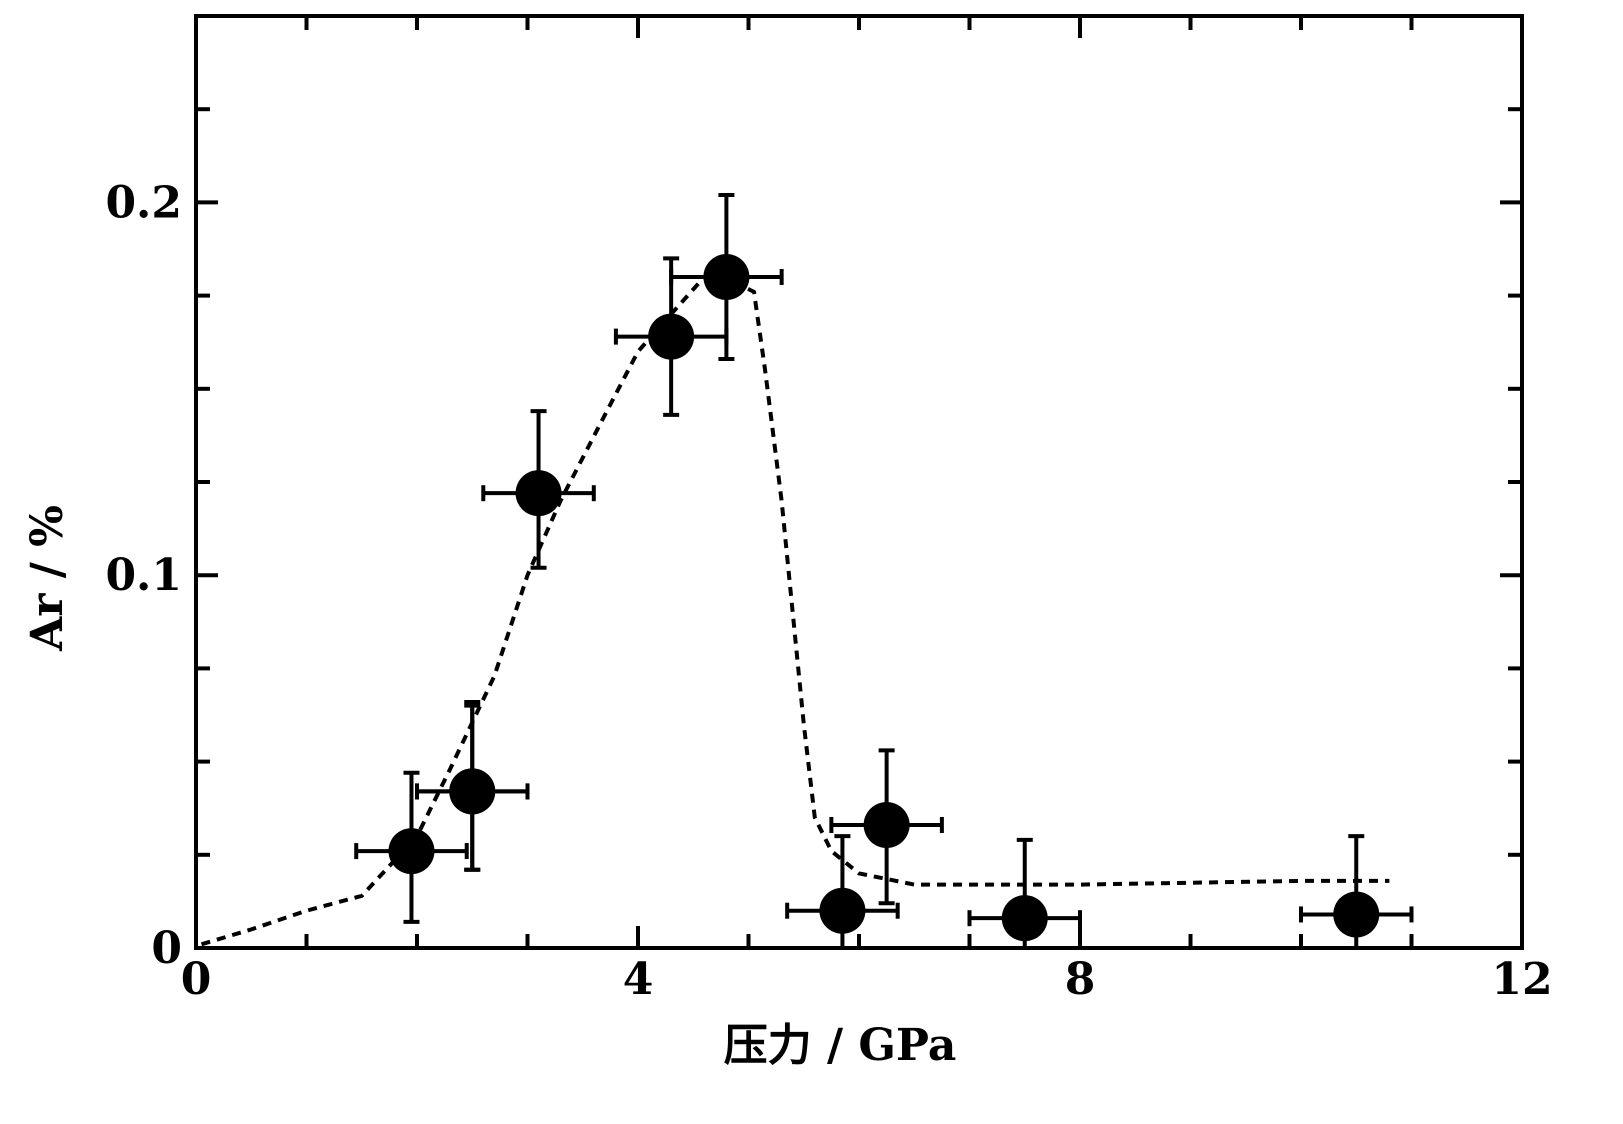  I want to click on x-axis-label: 压力 / GPa, so click(840, 1045).